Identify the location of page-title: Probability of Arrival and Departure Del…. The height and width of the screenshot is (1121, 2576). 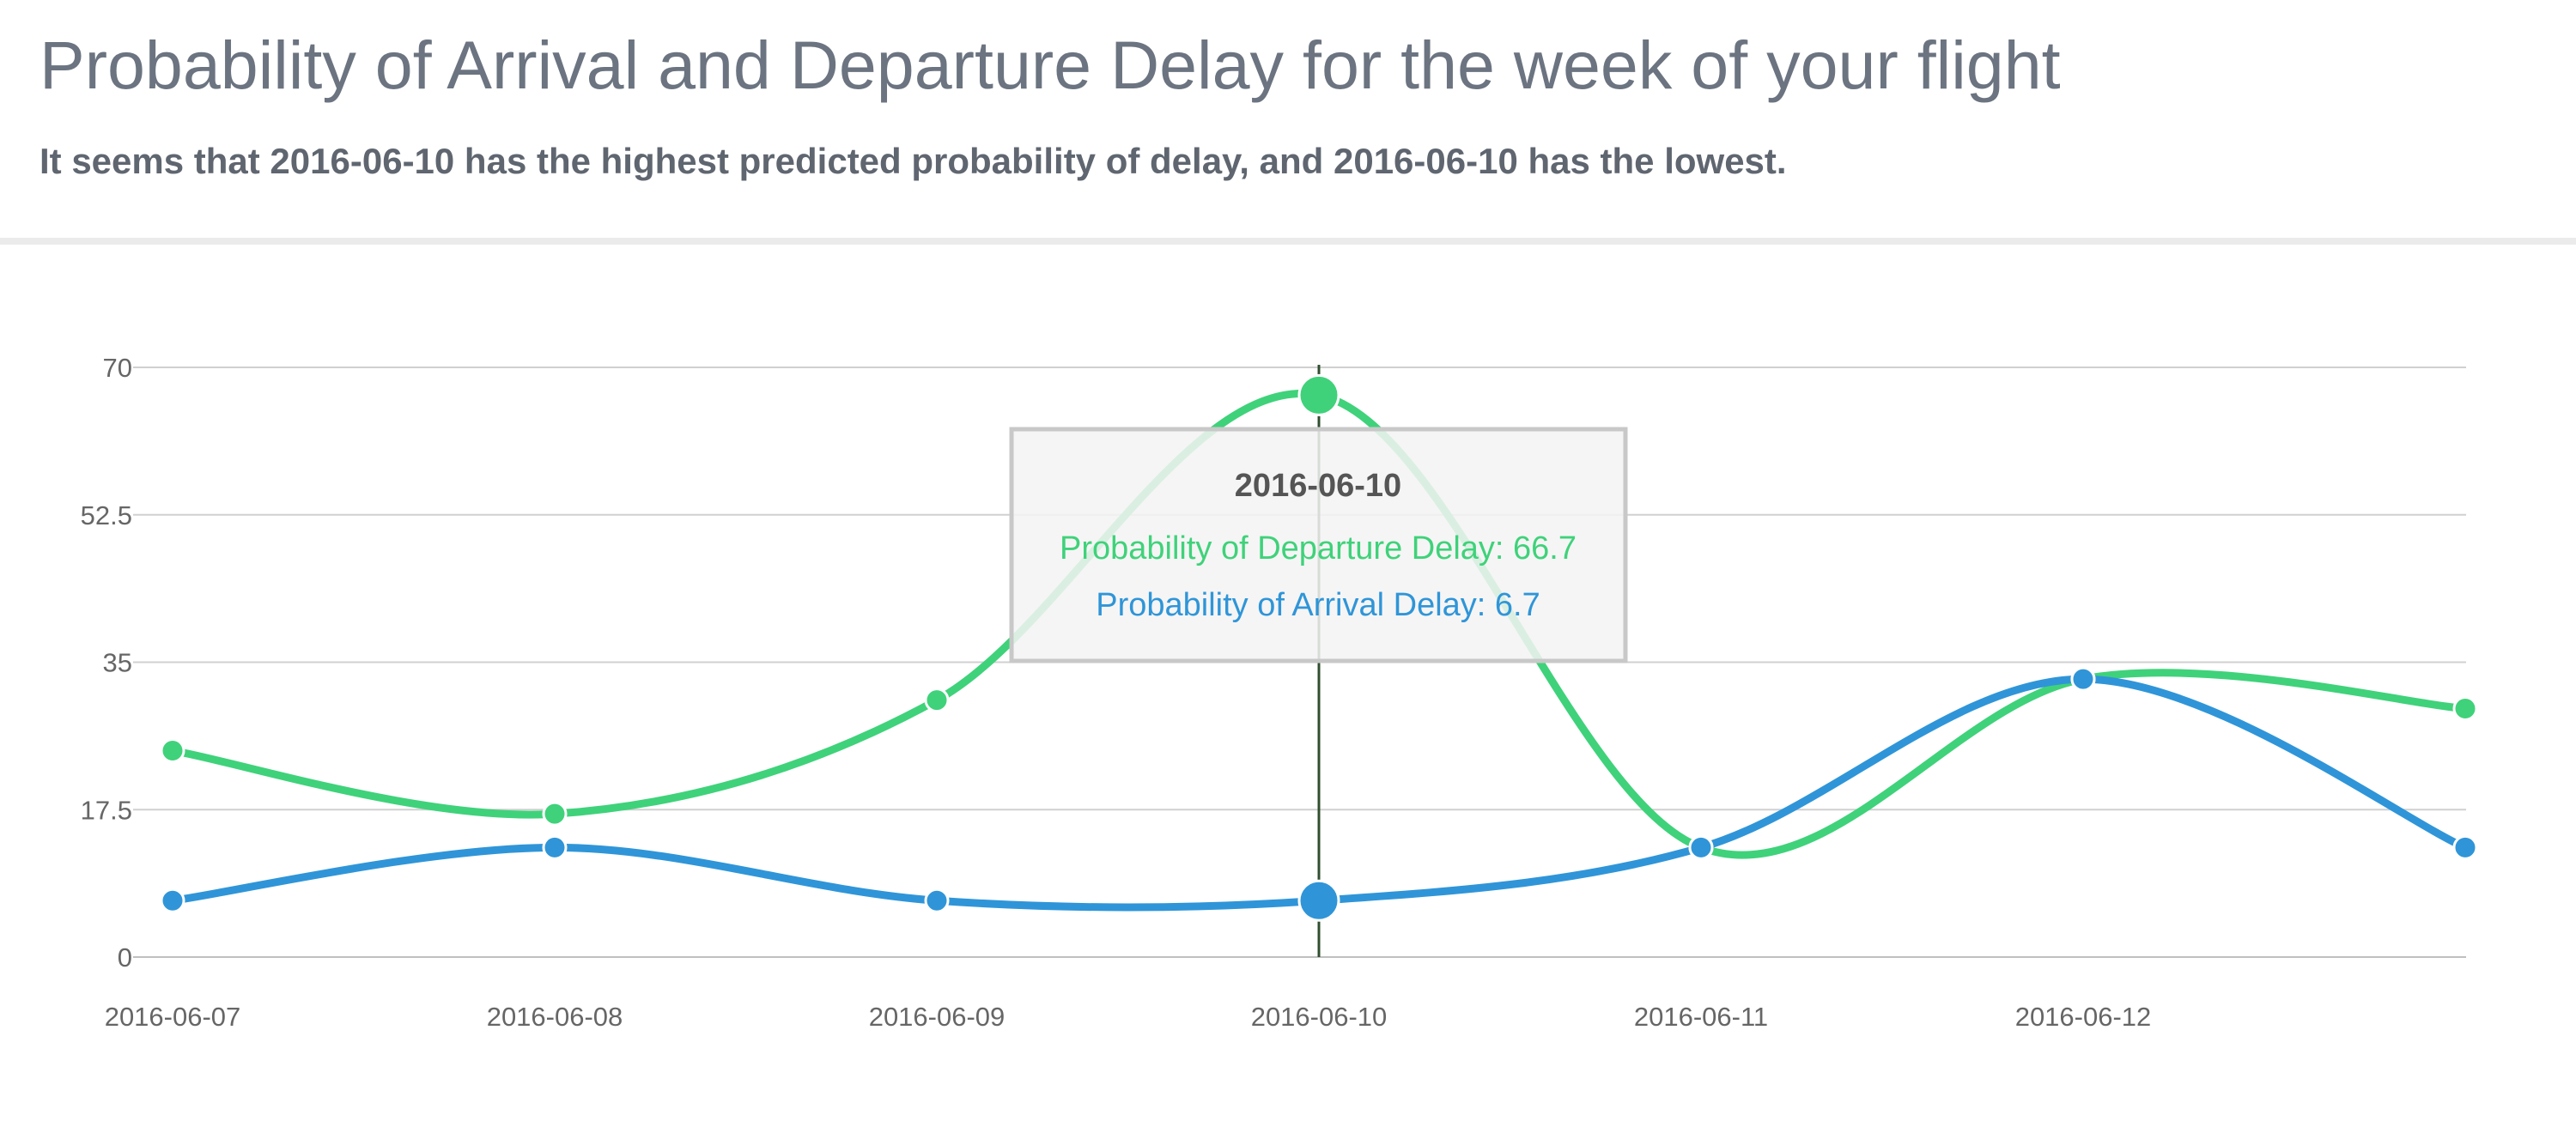
(1050, 65).